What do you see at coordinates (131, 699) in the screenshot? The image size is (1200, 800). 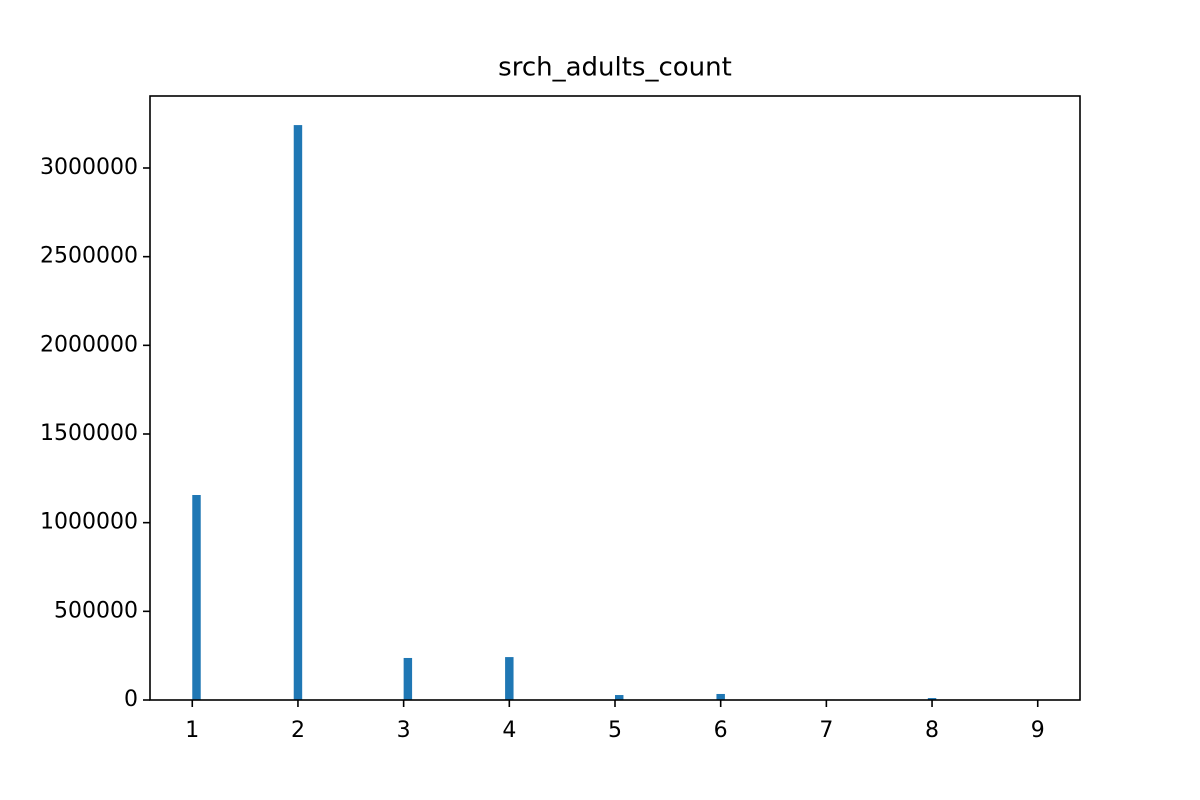 I see `y-tick-label: 0` at bounding box center [131, 699].